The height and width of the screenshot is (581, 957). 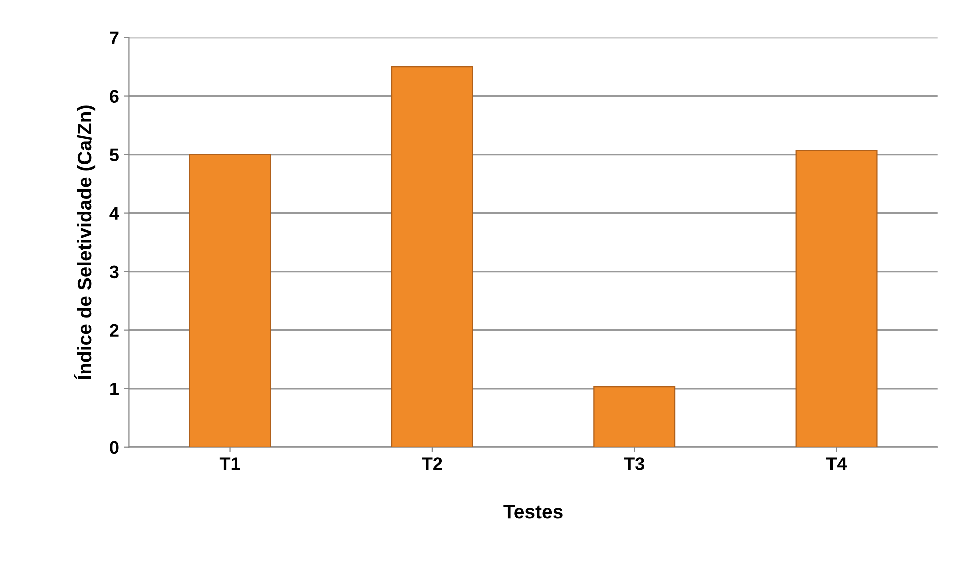 I want to click on y-tick-label: 4, so click(x=115, y=213).